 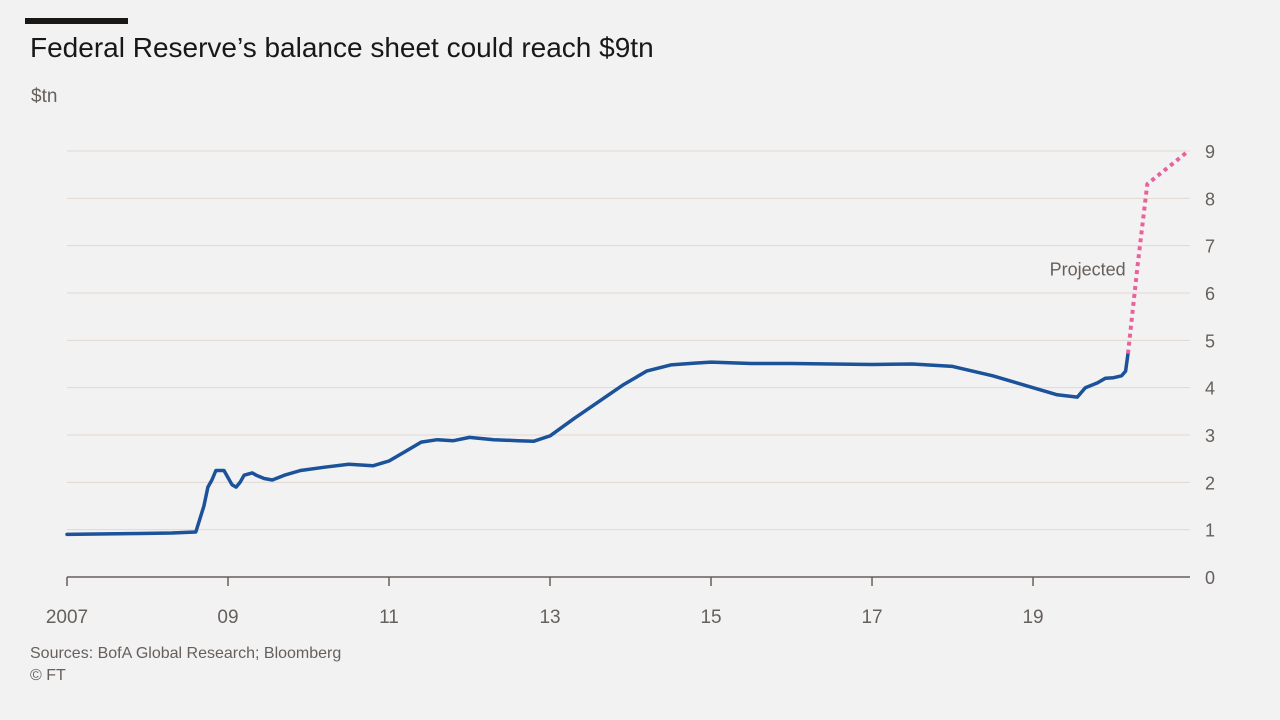 What do you see at coordinates (710, 617) in the screenshot?
I see `x-tick-label: 15` at bounding box center [710, 617].